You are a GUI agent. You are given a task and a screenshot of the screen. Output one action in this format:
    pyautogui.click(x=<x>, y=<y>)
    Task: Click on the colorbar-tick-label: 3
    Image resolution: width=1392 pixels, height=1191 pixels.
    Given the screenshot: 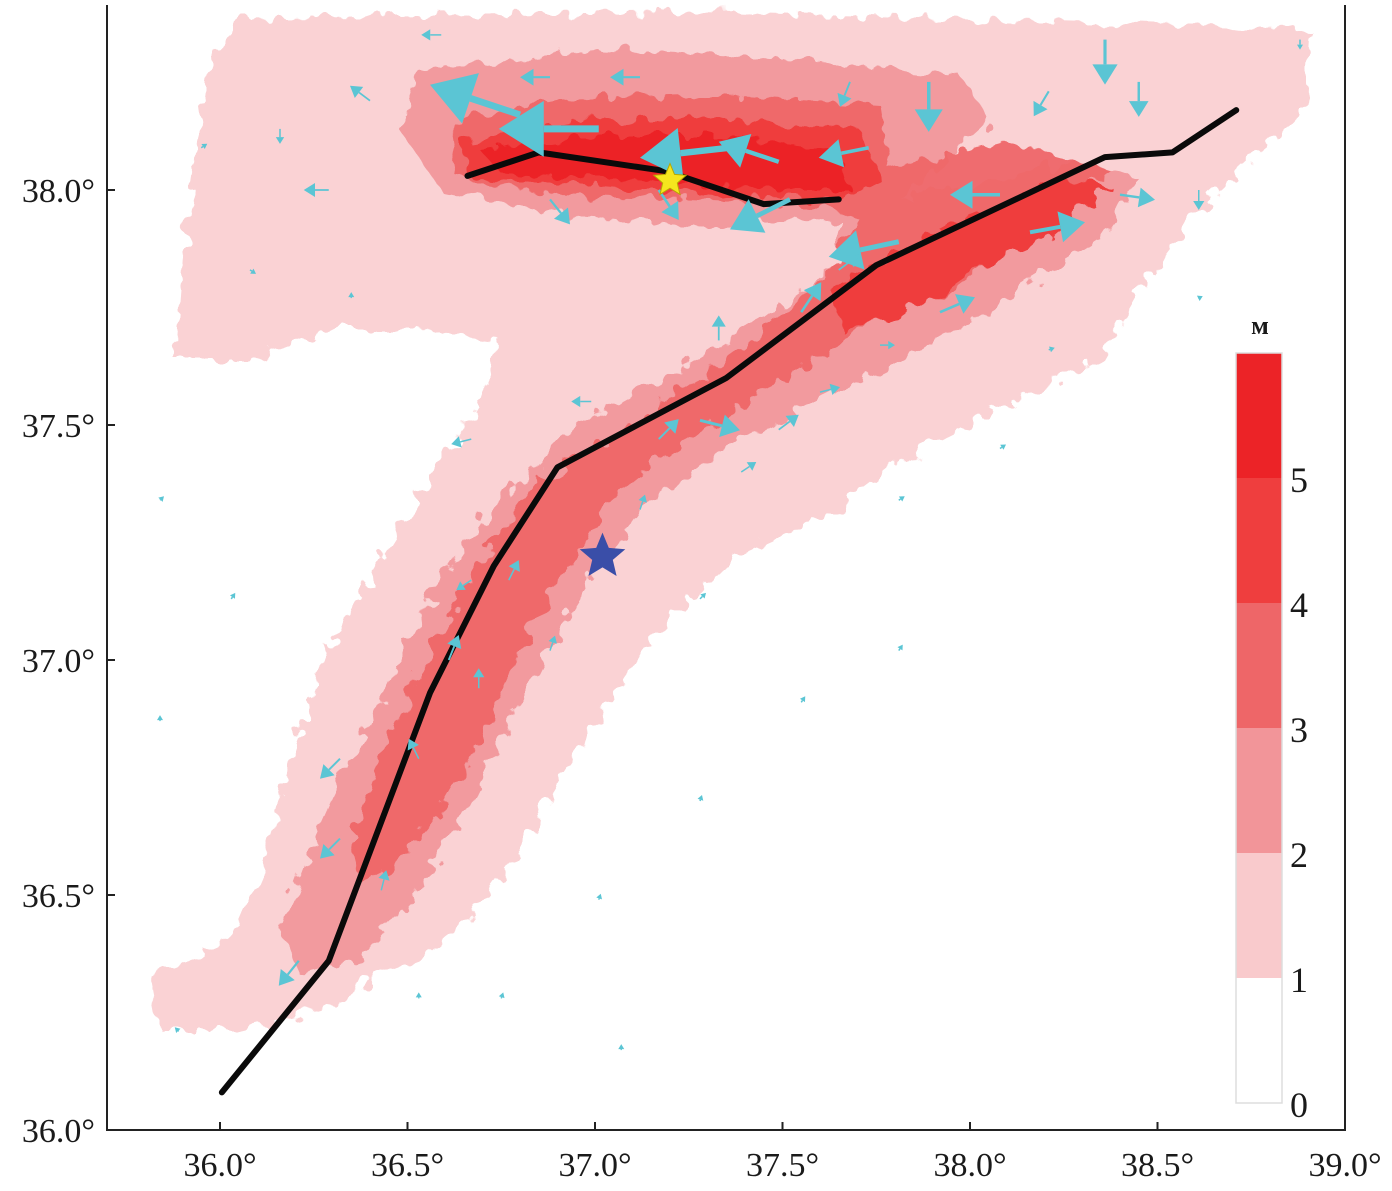 What is the action you would take?
    pyautogui.click(x=1299, y=730)
    